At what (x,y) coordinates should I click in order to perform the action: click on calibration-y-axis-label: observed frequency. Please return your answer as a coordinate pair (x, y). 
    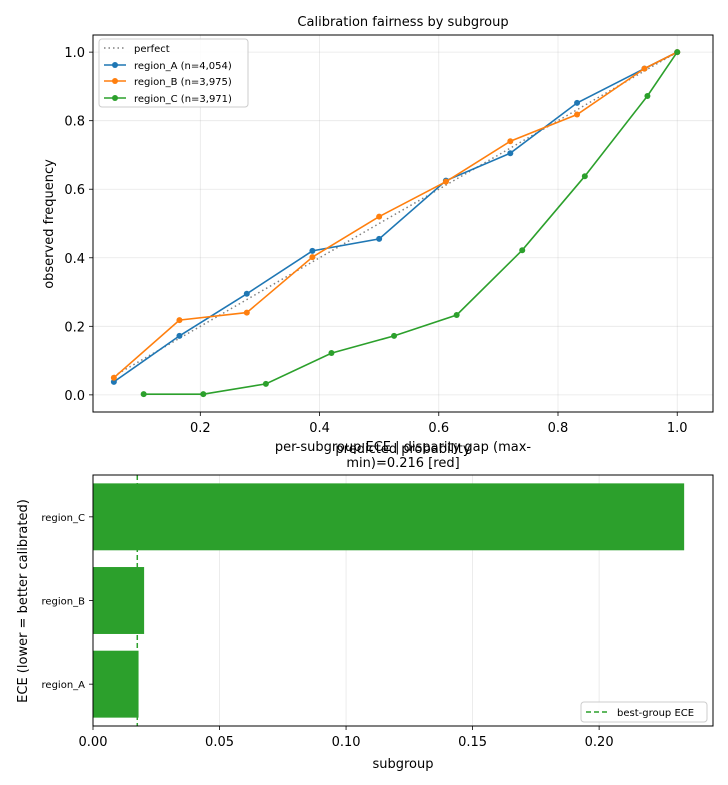
    Looking at the image, I should click on (49, 224).